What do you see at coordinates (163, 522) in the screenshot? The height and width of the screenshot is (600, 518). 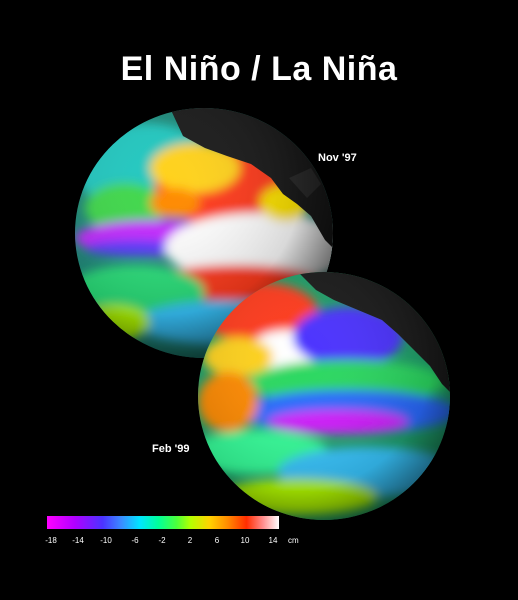 I see `color-scale-bar` at bounding box center [163, 522].